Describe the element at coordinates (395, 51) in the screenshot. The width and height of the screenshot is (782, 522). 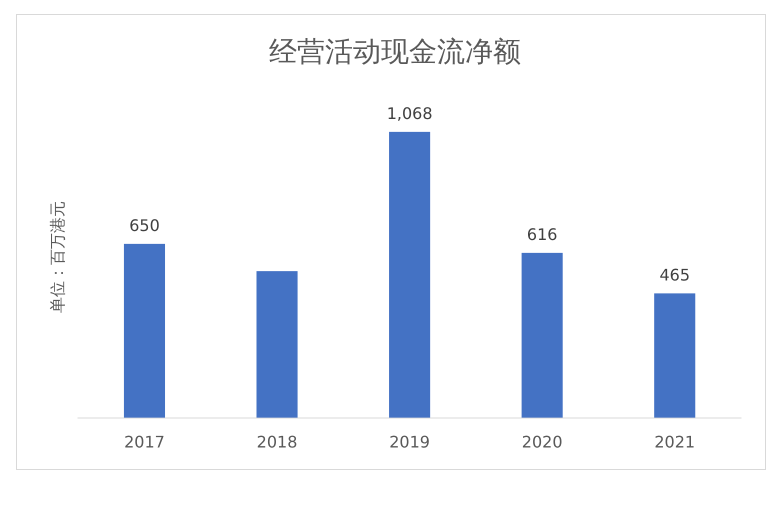
I see `chart-title: 经营活动现金流净额` at that location.